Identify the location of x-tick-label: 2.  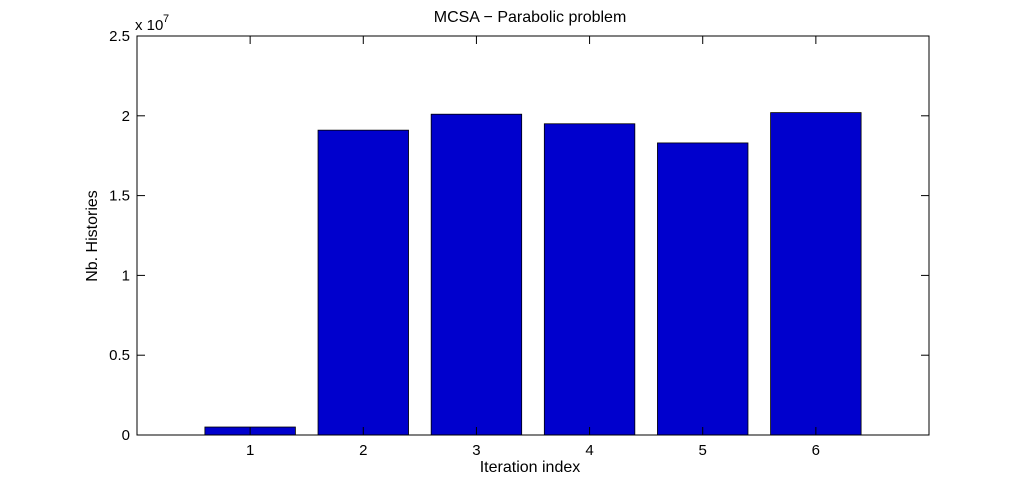
(363, 450).